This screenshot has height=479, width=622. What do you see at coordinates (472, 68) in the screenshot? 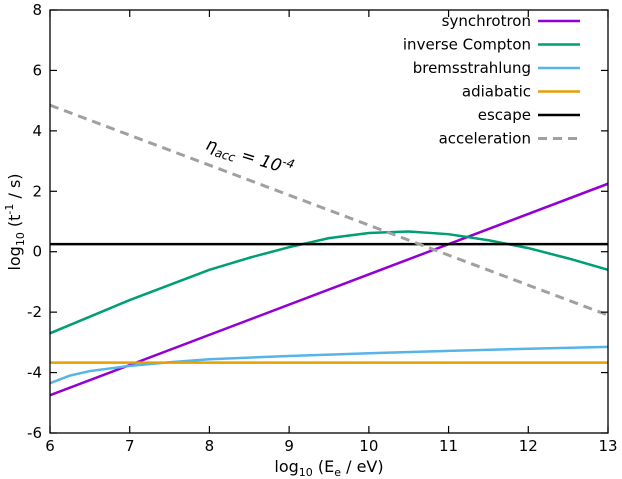
I see `legend-label-bremsstrahlung: bremsstrahlung` at bounding box center [472, 68].